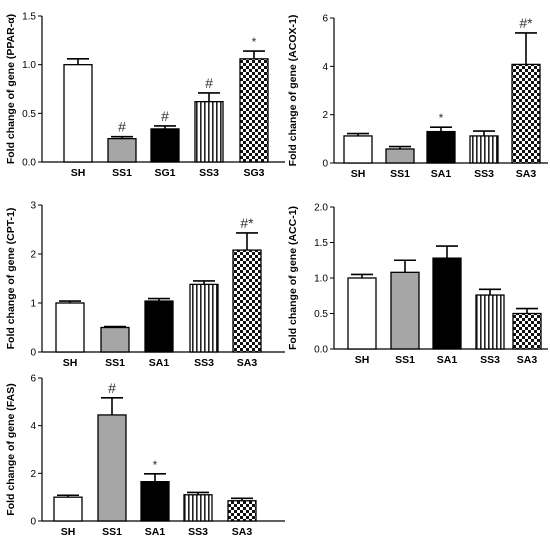  What do you see at coordinates (254, 110) in the screenshot?
I see `bar-sg3` at bounding box center [254, 110].